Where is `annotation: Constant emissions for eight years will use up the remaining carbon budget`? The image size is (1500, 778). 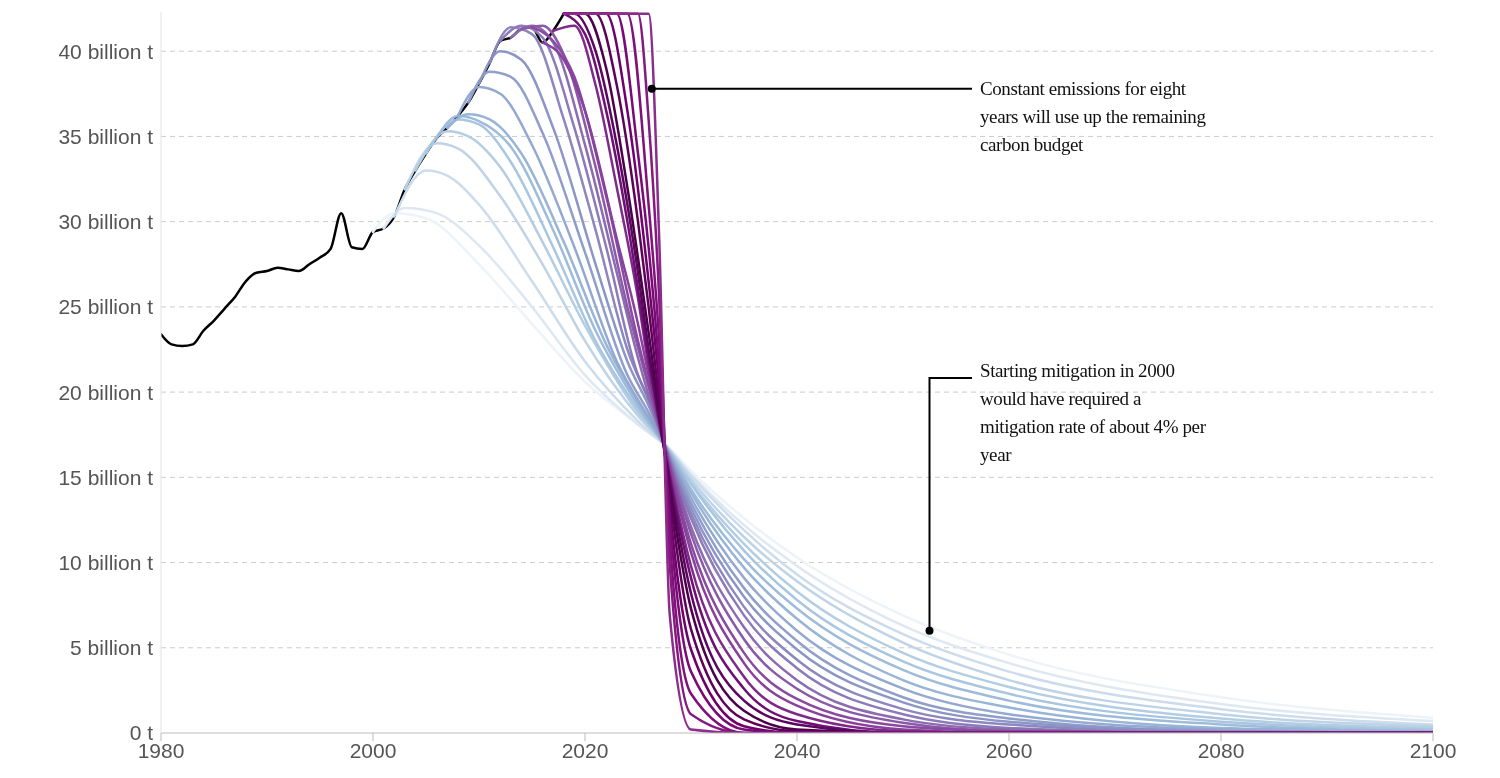
annotation: Constant emissions for eight years will use up the remaining carbon budget is located at coordinates (1093, 117).